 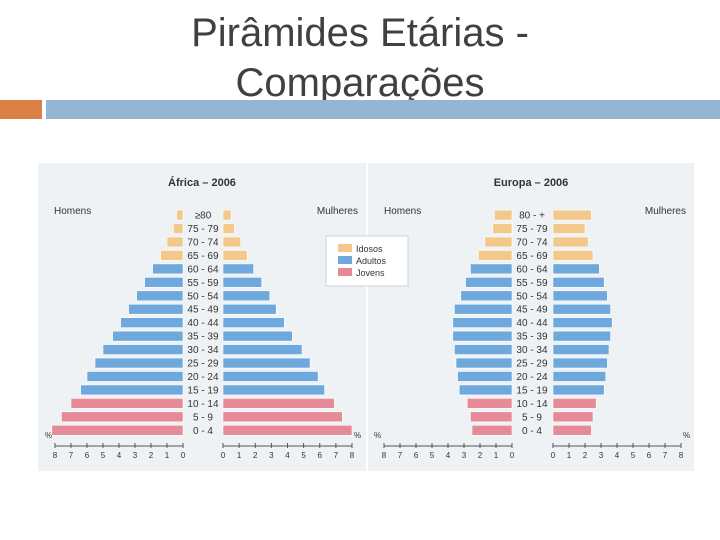 What do you see at coordinates (532, 256) in the screenshot?
I see `age-label: 65 - 69` at bounding box center [532, 256].